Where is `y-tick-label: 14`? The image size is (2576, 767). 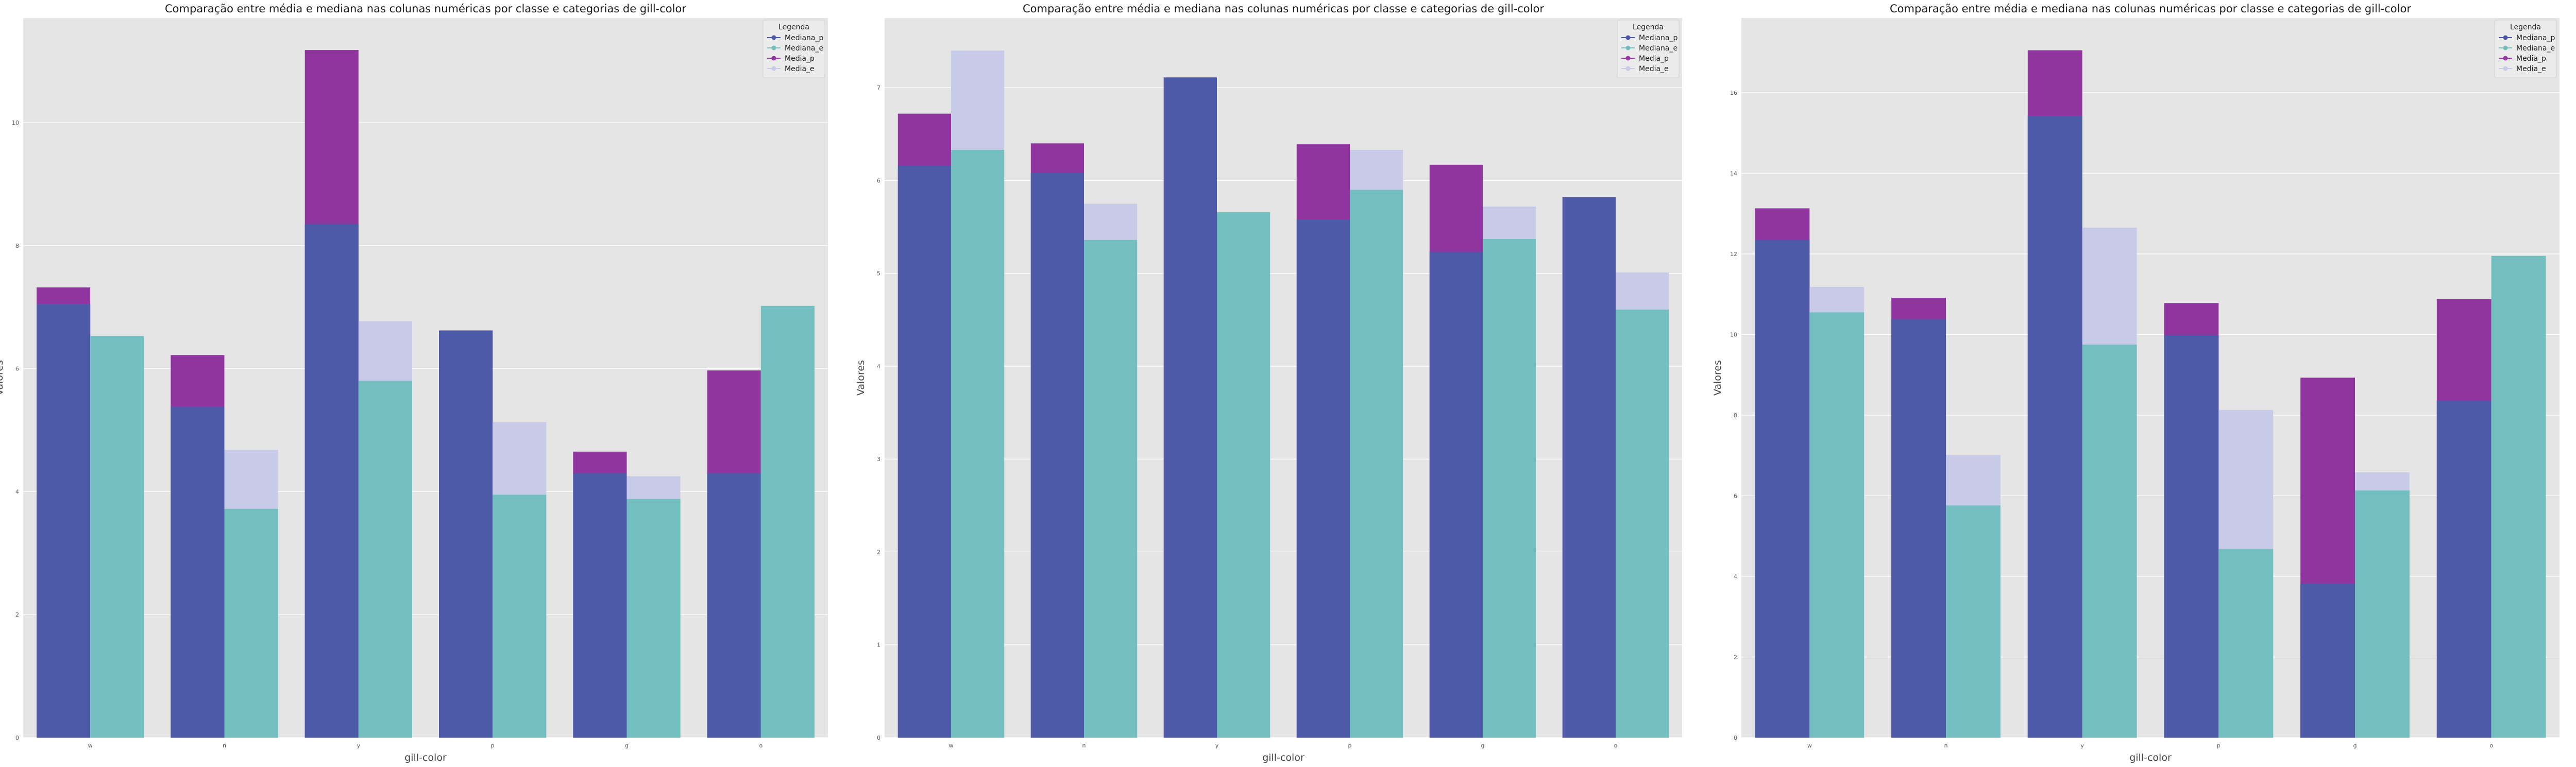
y-tick-label: 14 is located at coordinates (1733, 173).